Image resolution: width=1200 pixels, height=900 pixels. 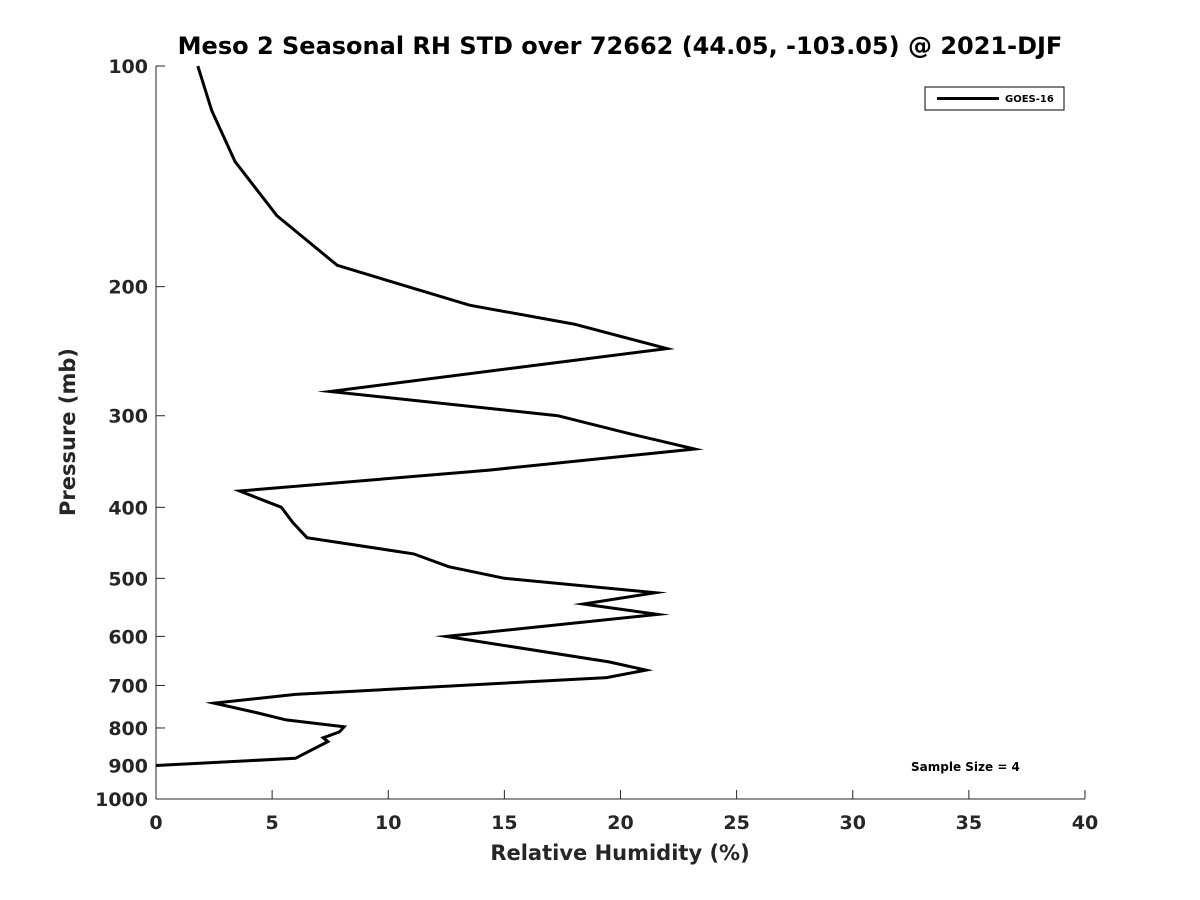 What do you see at coordinates (128, 67) in the screenshot?
I see `y-tick-label: 100` at bounding box center [128, 67].